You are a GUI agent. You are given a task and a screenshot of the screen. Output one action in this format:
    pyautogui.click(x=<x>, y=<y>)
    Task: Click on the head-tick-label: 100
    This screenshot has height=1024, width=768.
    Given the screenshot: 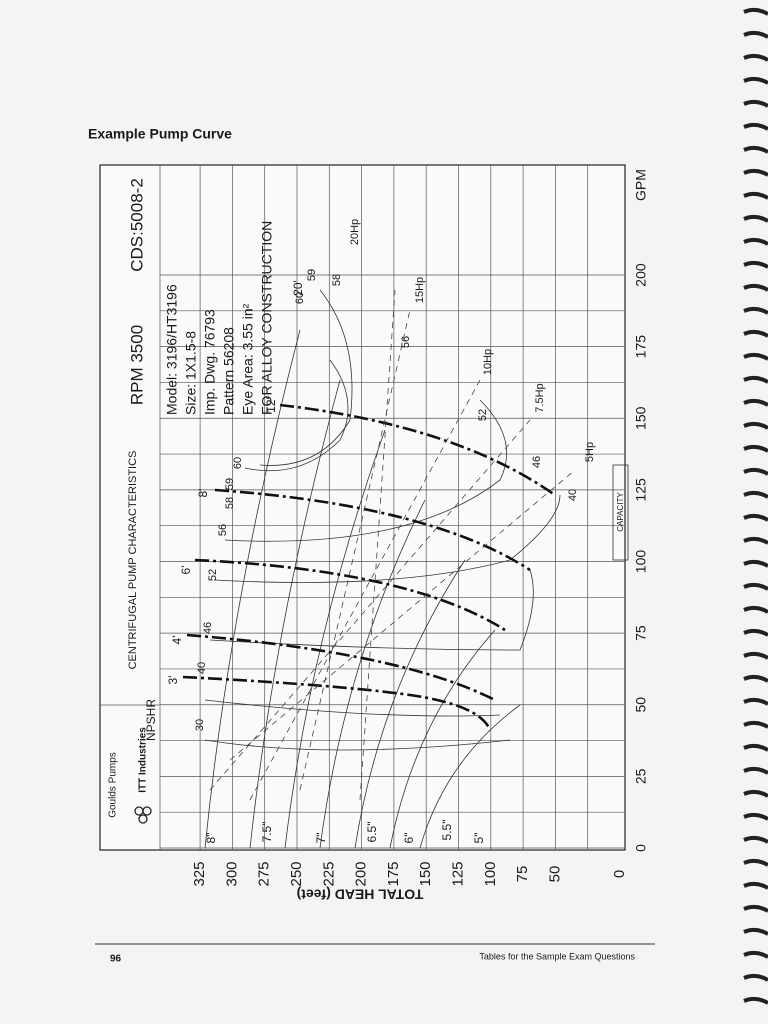 What is the action you would take?
    pyautogui.click(x=490, y=873)
    